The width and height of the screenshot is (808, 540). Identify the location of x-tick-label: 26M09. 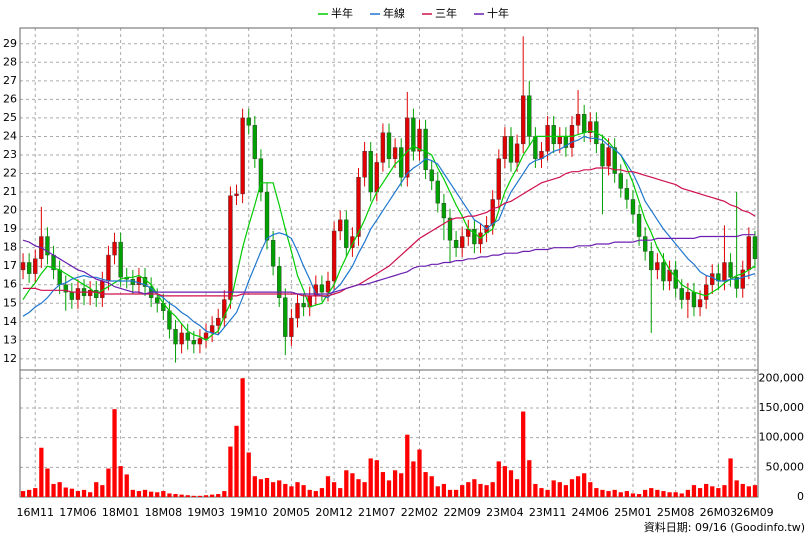
(755, 512).